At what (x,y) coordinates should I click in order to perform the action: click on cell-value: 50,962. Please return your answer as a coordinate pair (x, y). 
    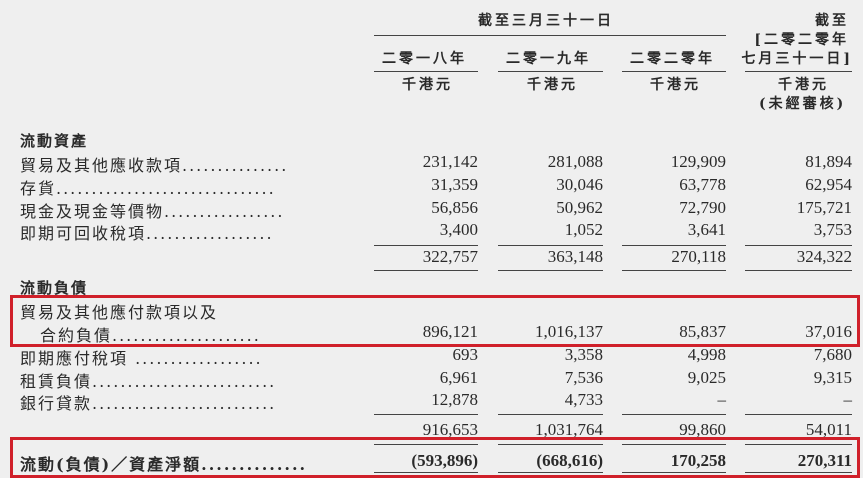
    Looking at the image, I should click on (579, 207).